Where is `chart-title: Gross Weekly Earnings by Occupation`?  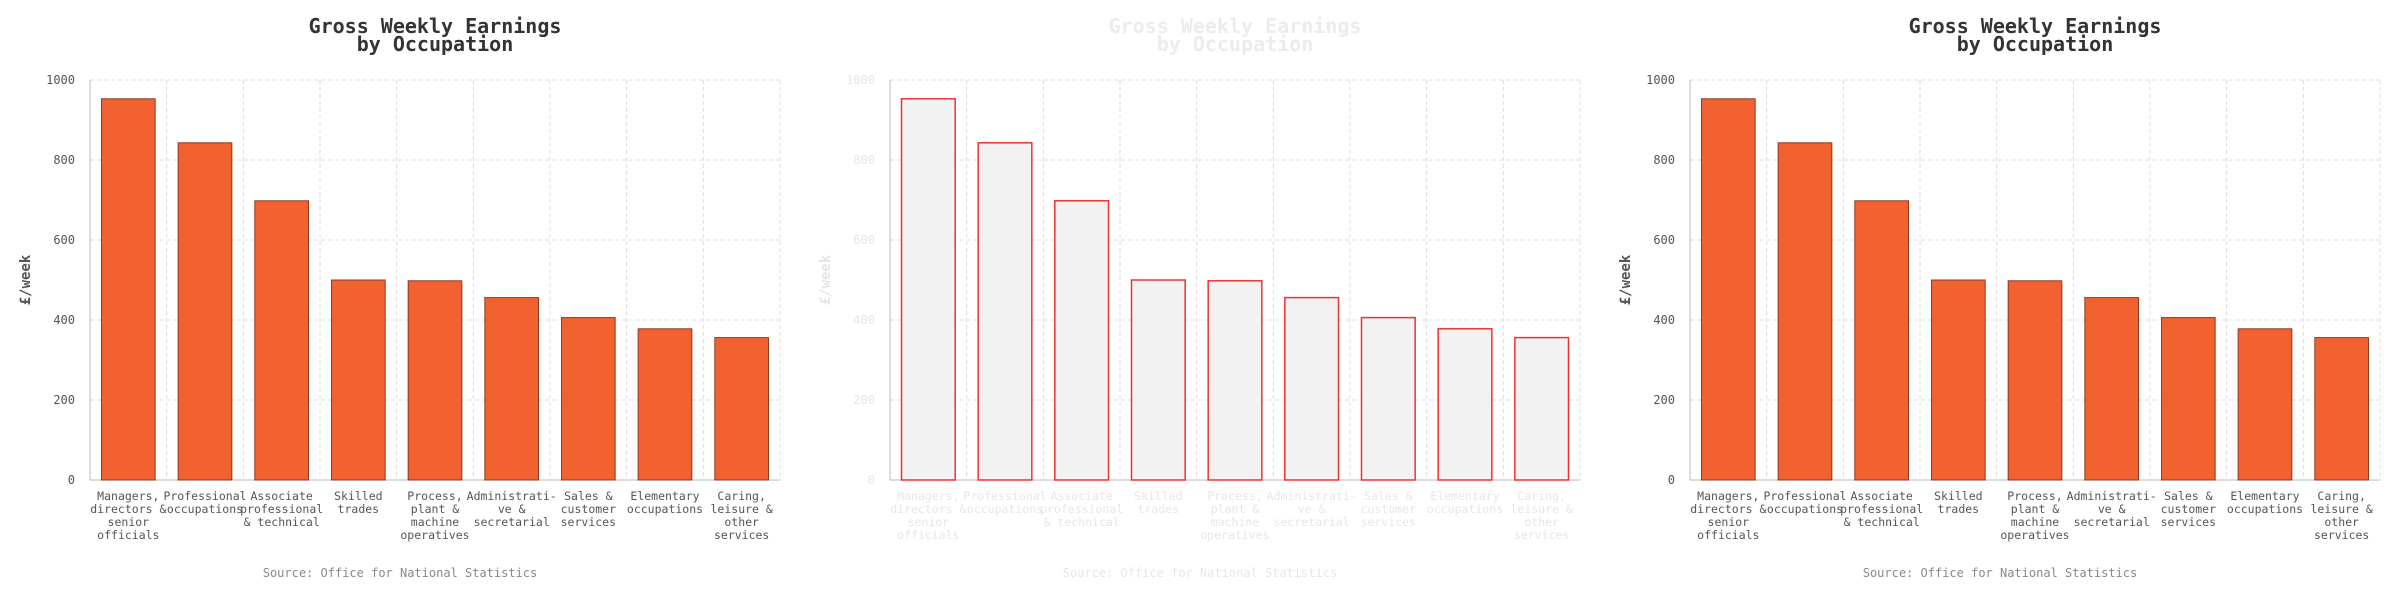 chart-title: Gross Weekly Earnings by Occupation is located at coordinates (2035, 35).